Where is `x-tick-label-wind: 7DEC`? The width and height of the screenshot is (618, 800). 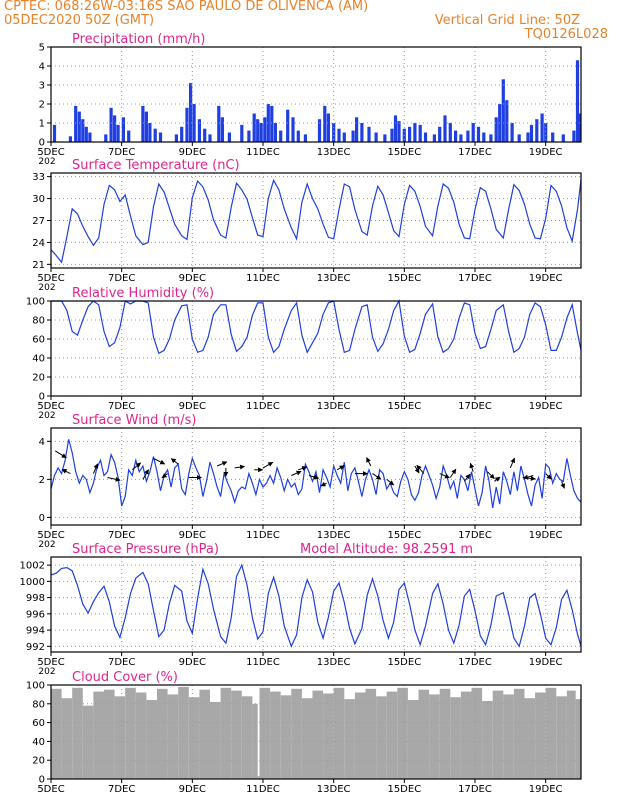
x-tick-label-wind: 7DEC is located at coordinates (121, 535).